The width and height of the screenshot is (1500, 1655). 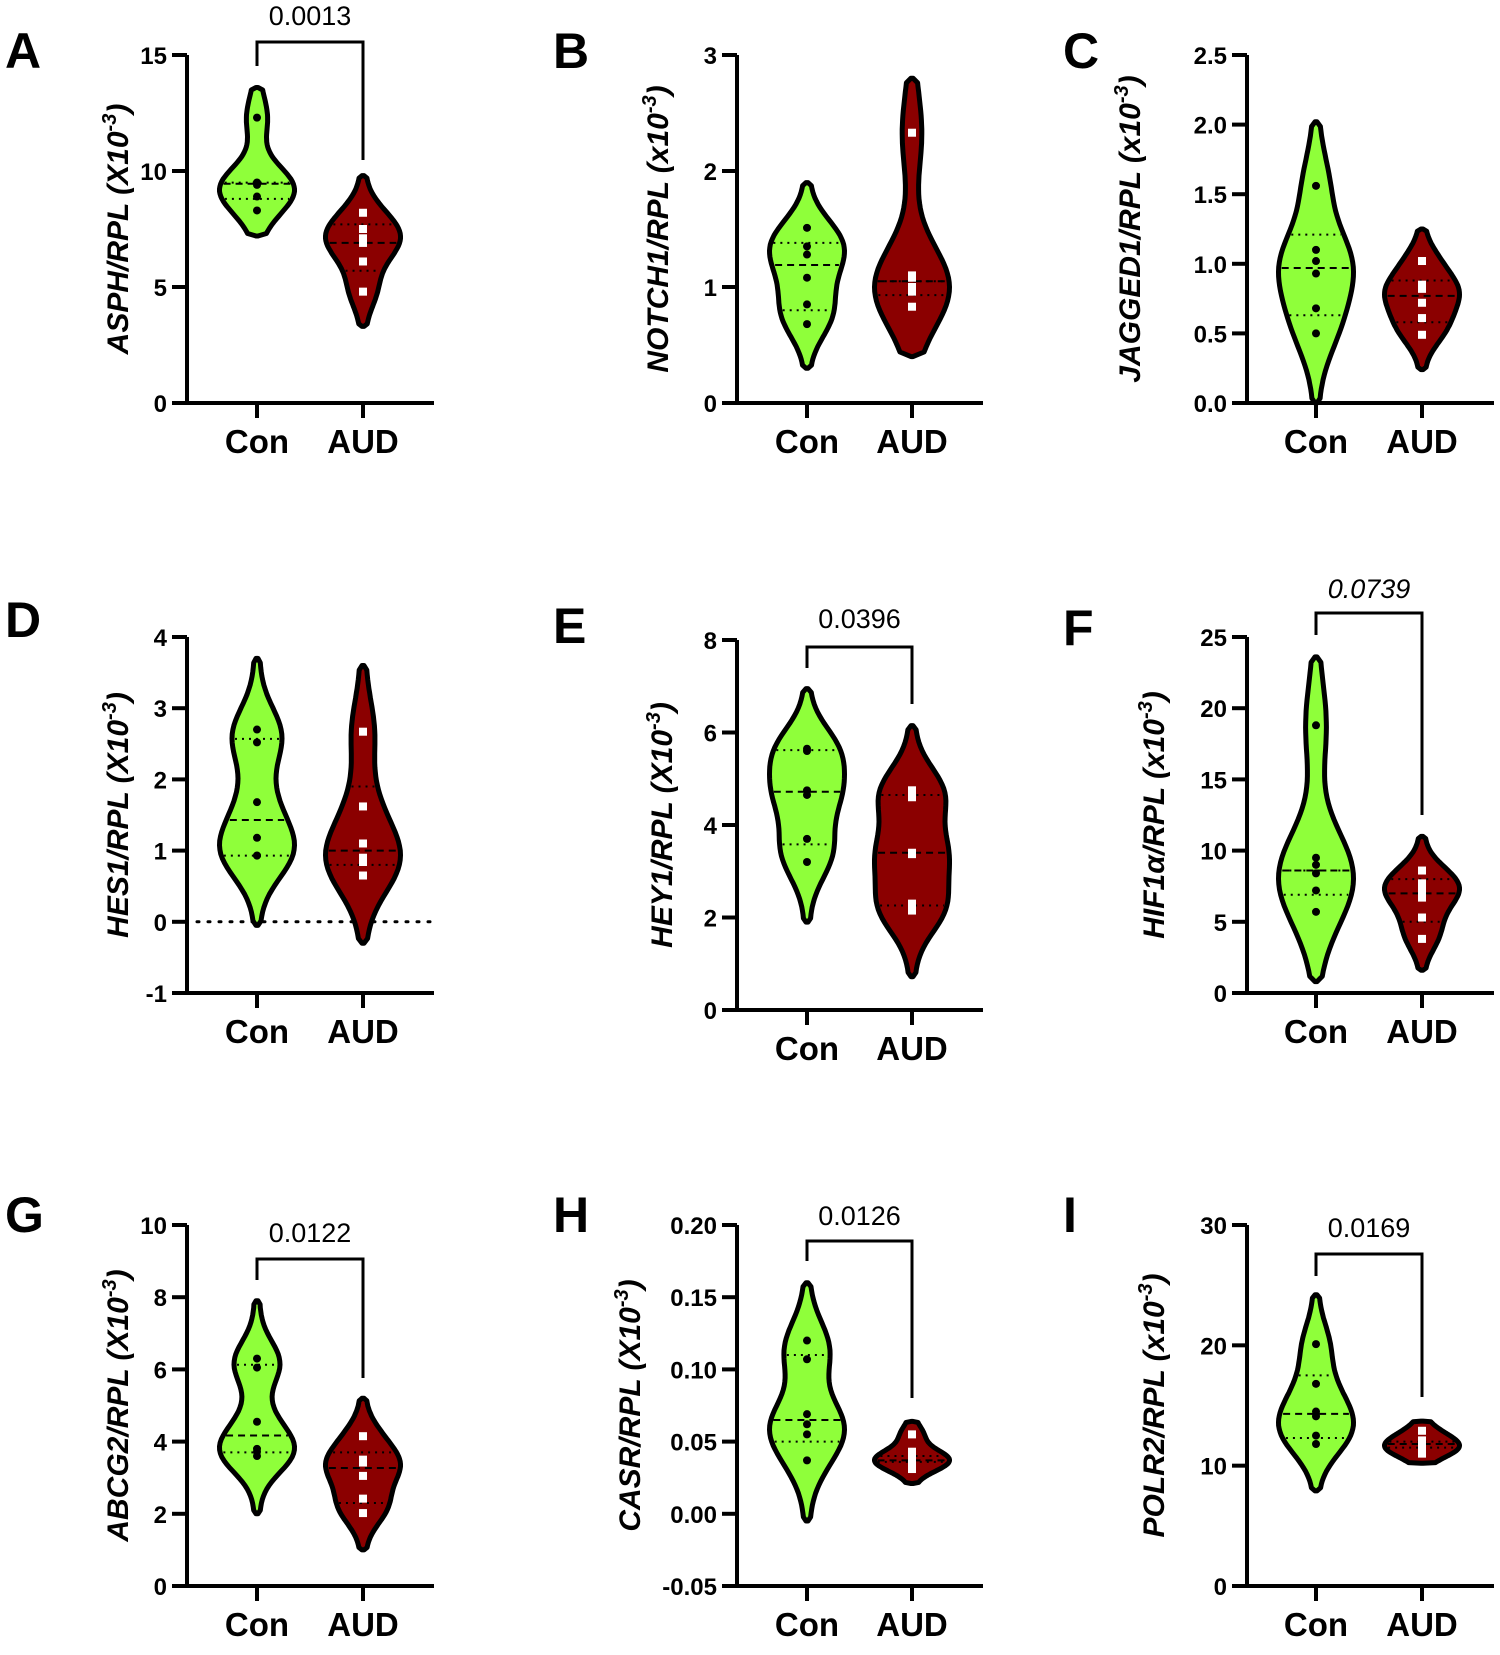 I want to click on panel-letter: E, so click(x=569, y=626).